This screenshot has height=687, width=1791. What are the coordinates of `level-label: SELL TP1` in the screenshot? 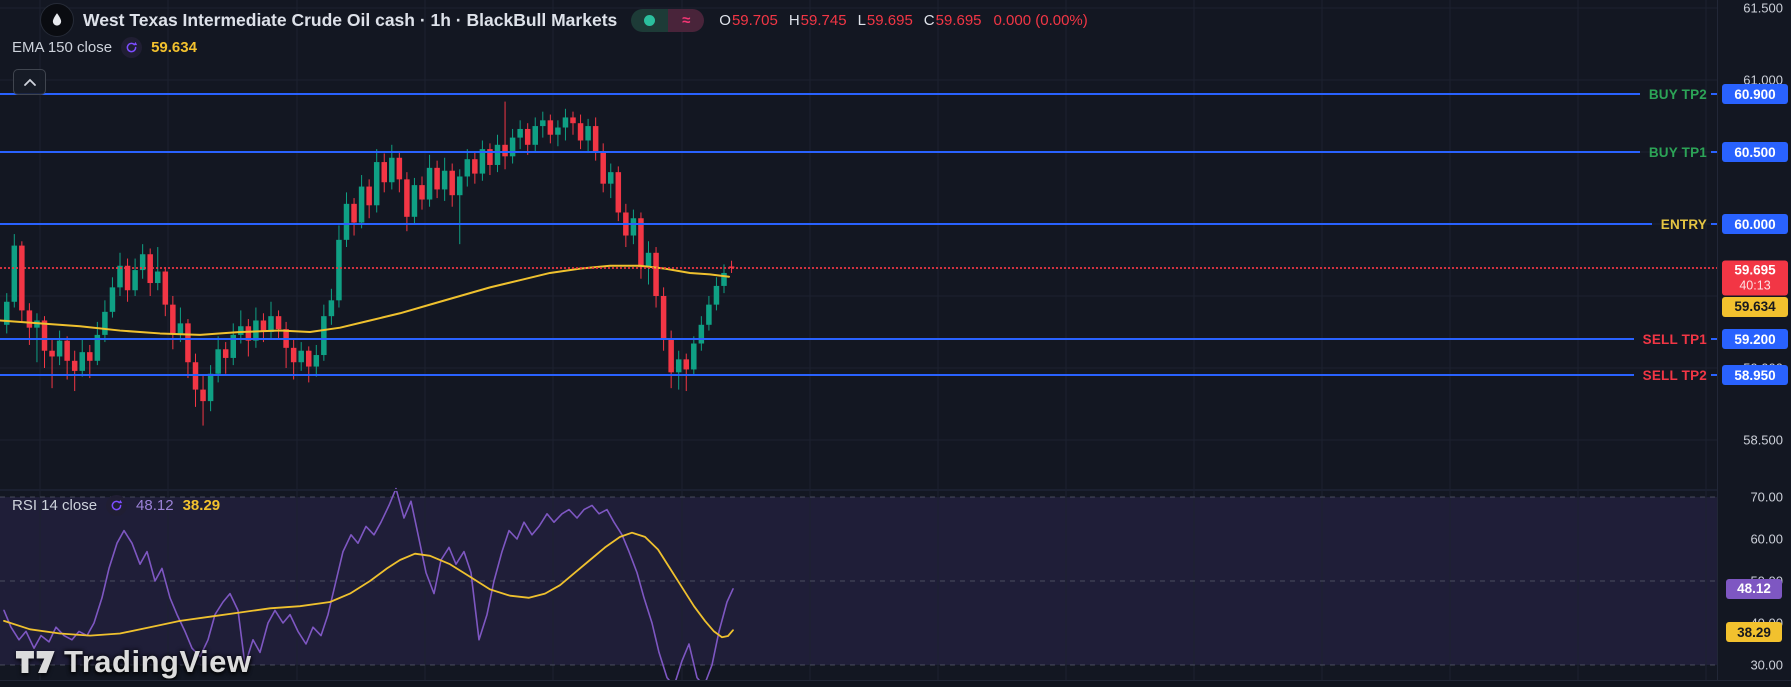 It's located at (1674, 339).